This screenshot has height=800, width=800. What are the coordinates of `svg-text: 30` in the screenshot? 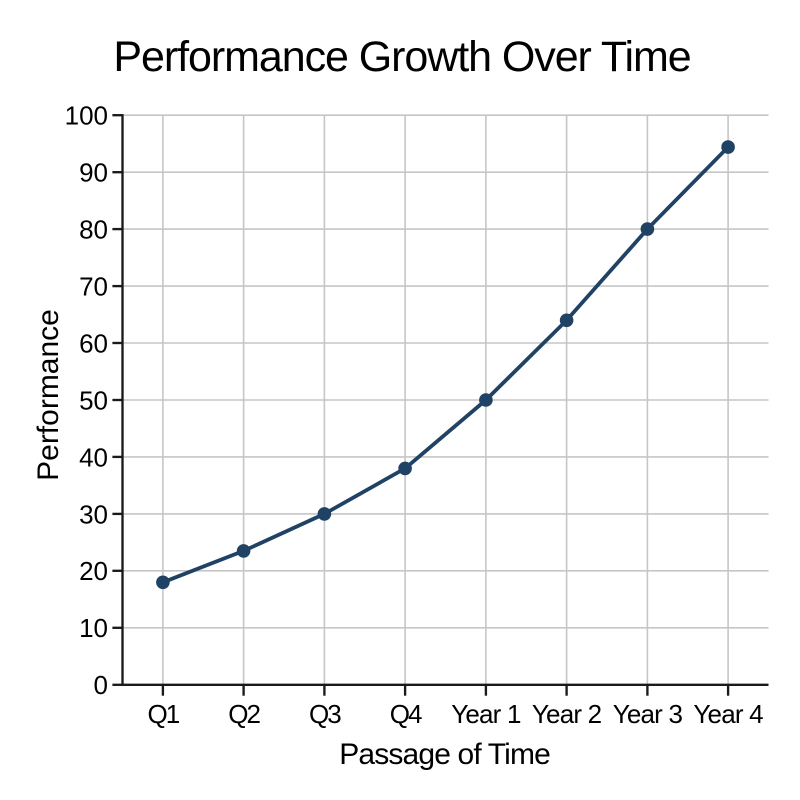 It's located at (93, 514).